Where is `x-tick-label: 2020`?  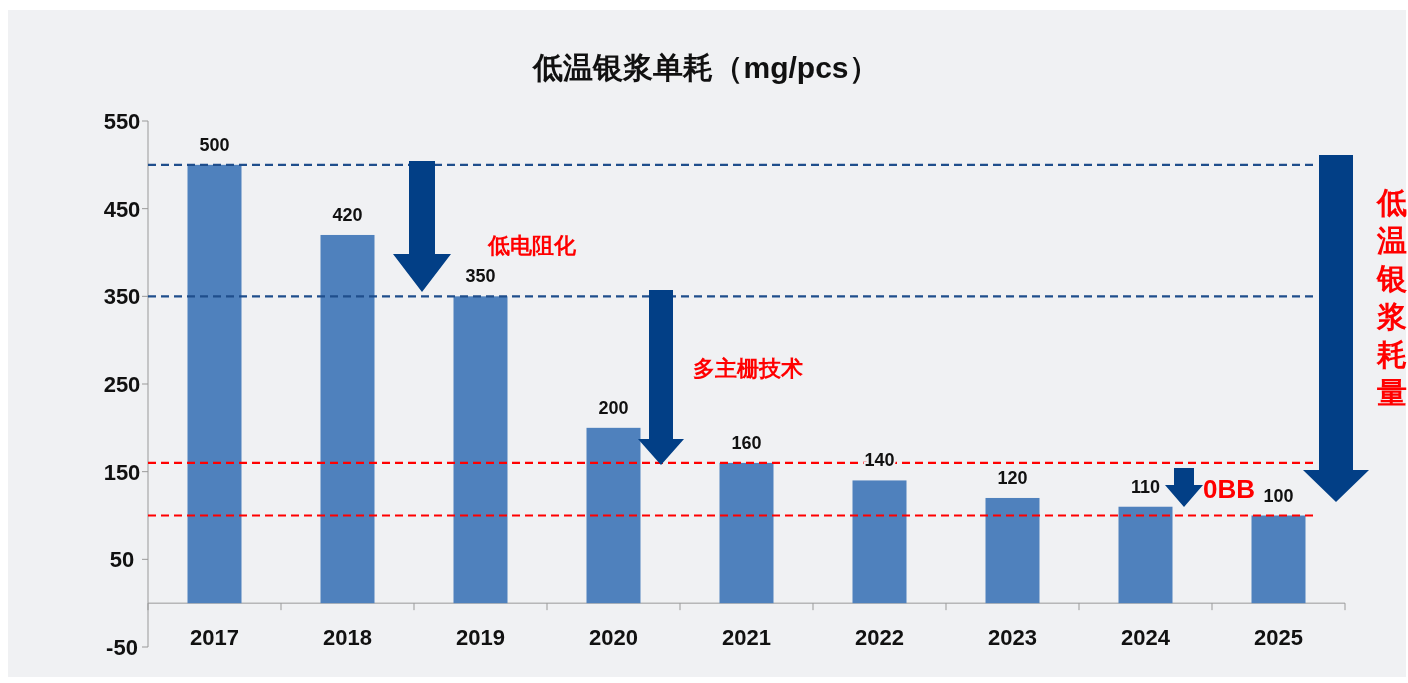 x-tick-label: 2020 is located at coordinates (613, 638).